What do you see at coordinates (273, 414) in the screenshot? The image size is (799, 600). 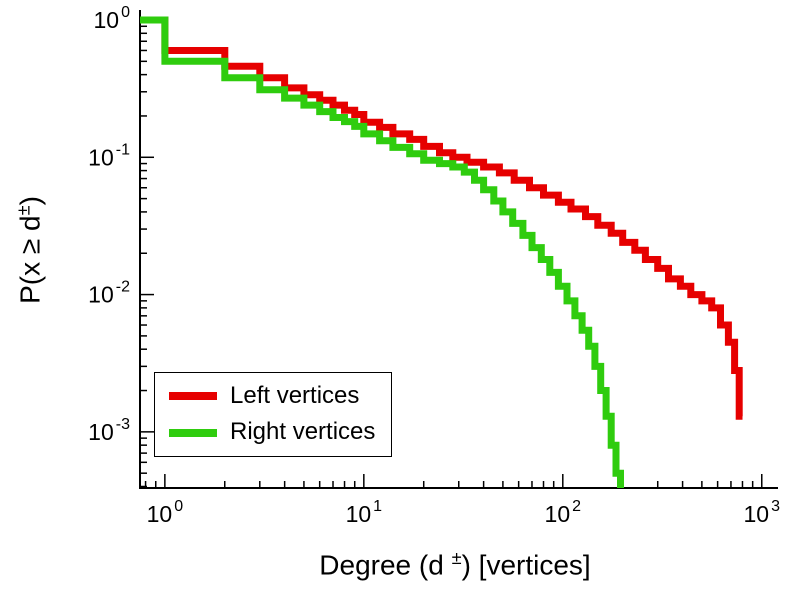 I see `legend: Left vertices Right vertices` at bounding box center [273, 414].